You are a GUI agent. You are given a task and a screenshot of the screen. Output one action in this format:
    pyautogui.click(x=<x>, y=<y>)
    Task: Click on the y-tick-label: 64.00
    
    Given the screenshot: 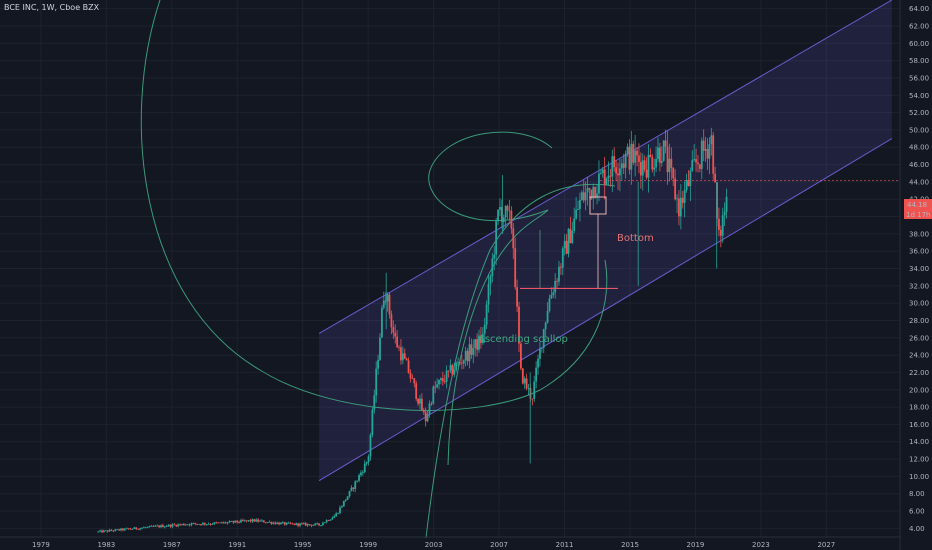 What is the action you would take?
    pyautogui.click(x=919, y=9)
    